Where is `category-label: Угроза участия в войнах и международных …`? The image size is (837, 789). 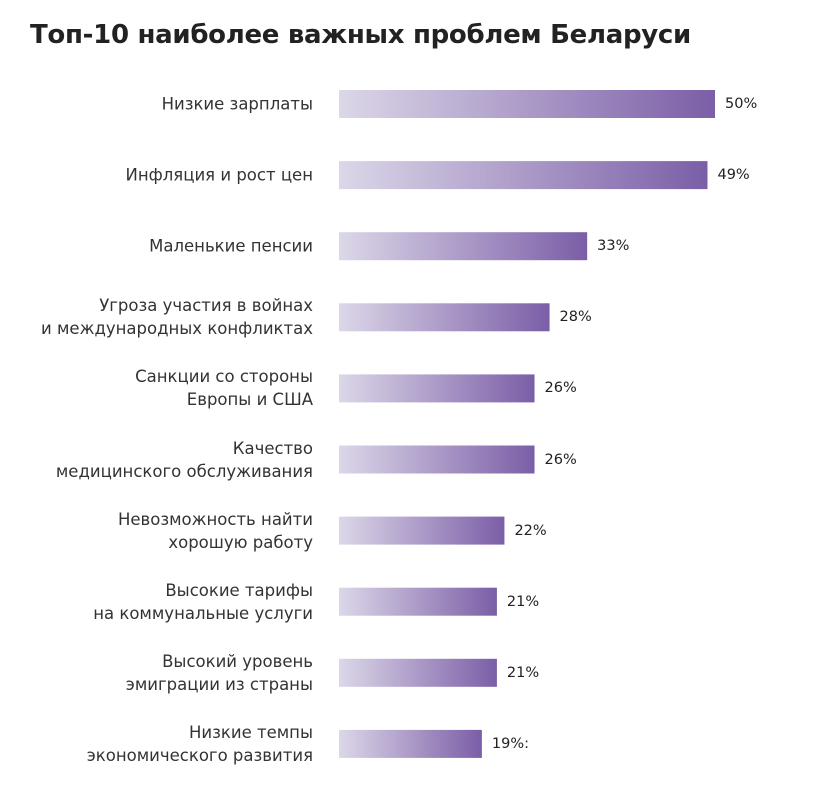
category-label: Угроза участия в войнах и международных … is located at coordinates (177, 317).